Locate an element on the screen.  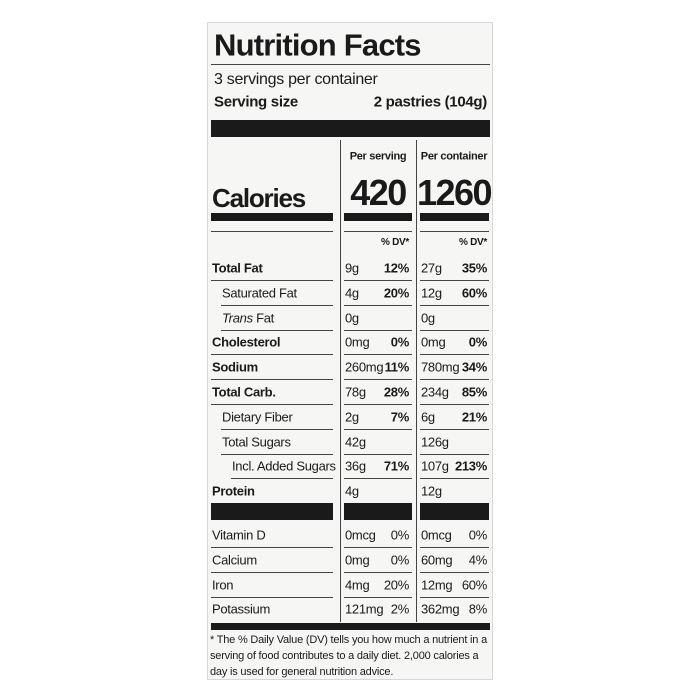
name-text: Iron is located at coordinates (223, 585).